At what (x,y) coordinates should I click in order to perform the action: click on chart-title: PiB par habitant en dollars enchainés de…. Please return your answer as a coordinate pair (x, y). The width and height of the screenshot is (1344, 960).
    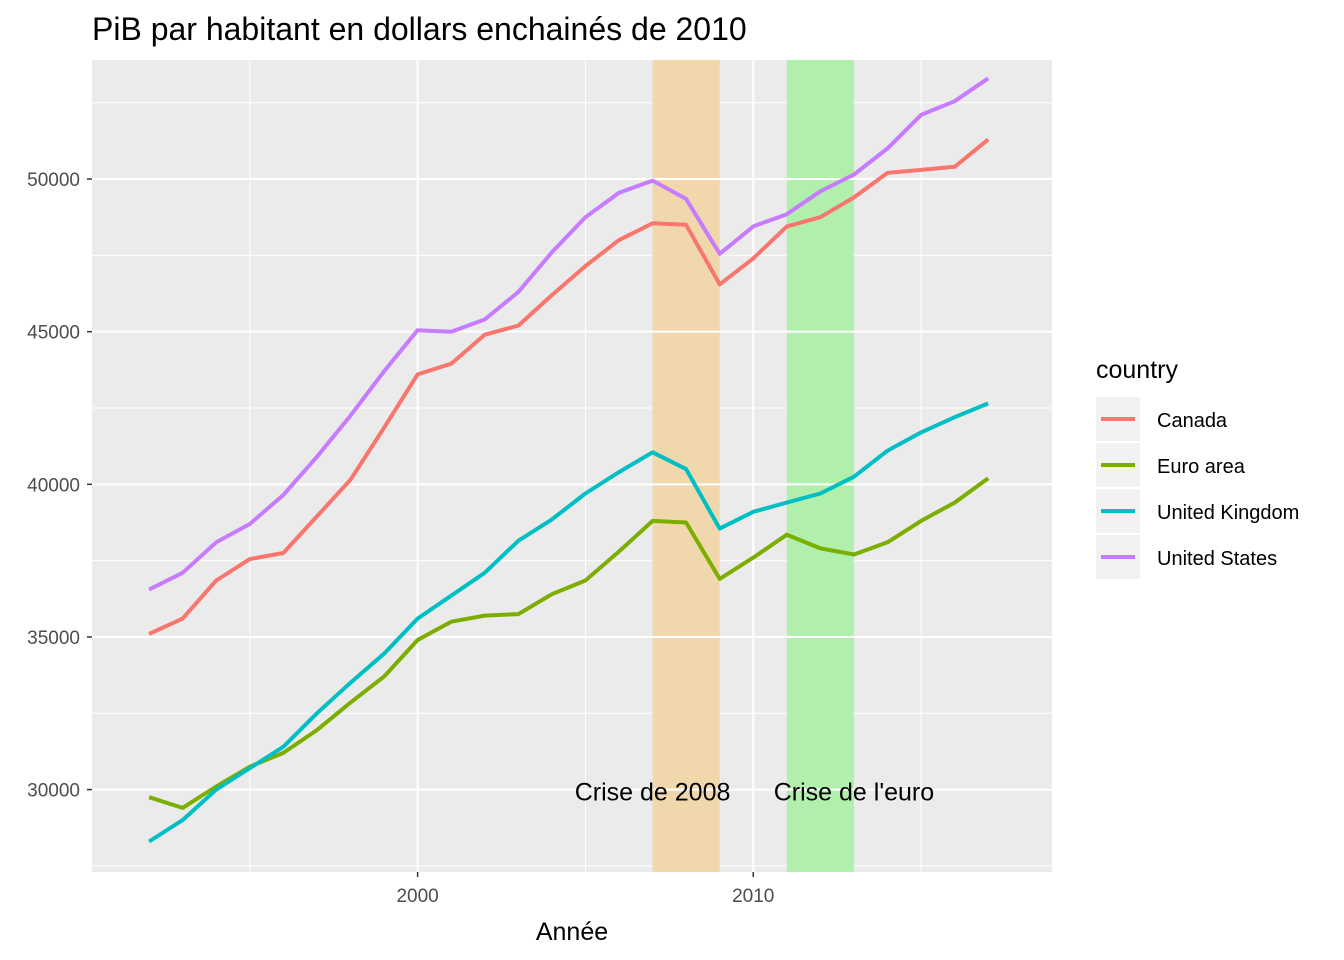
    Looking at the image, I should click on (419, 29).